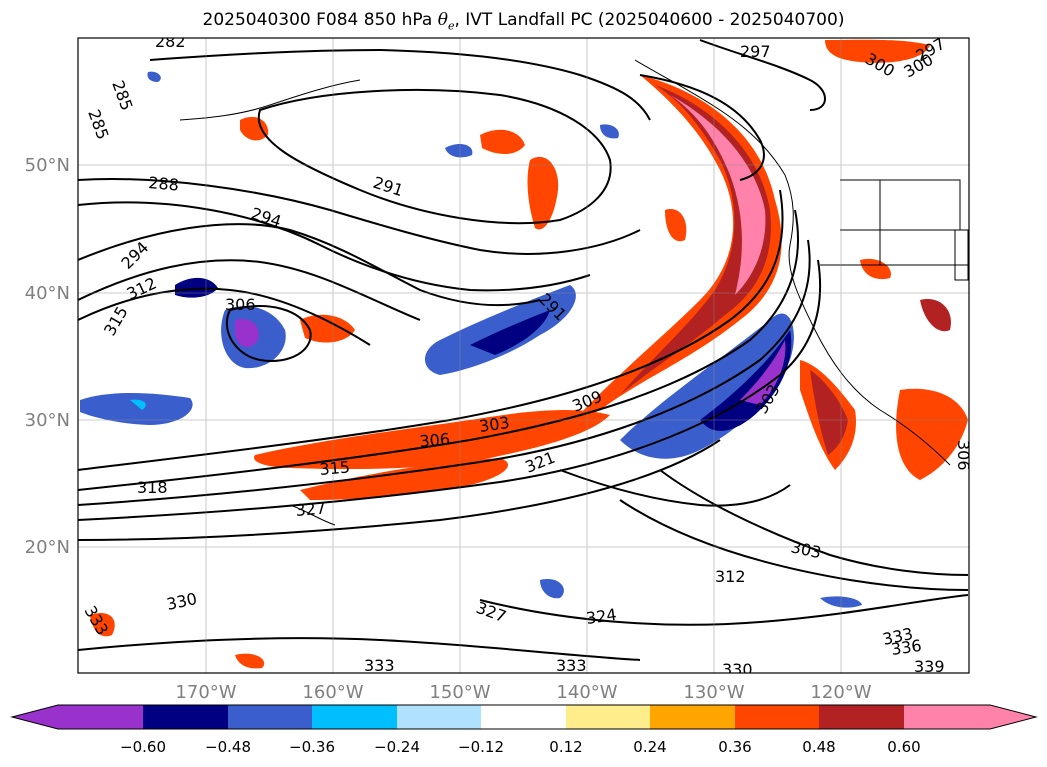  I want to click on contour-label: 327, so click(311, 509).